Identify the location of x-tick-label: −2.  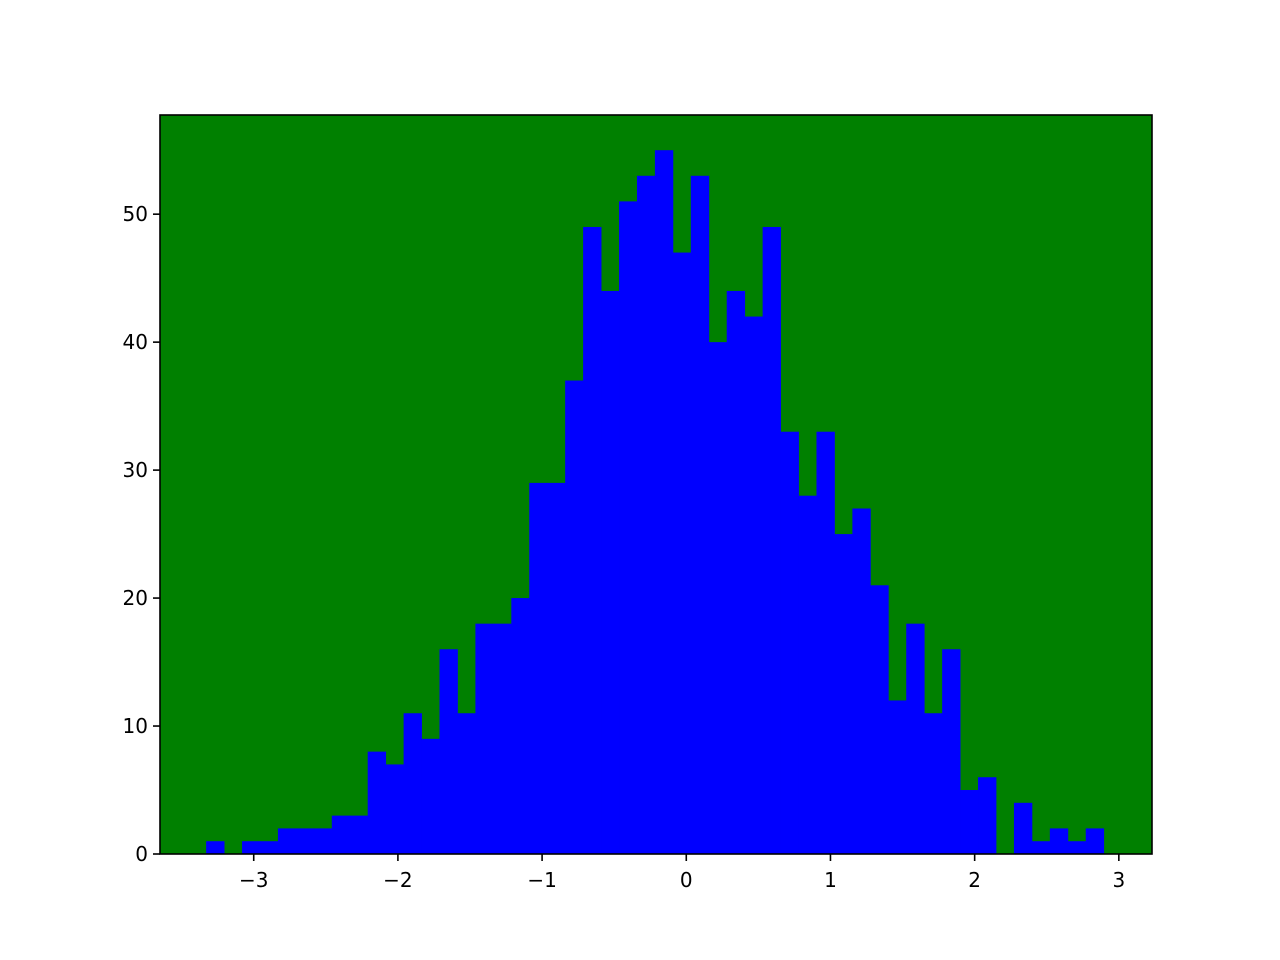
(397, 880).